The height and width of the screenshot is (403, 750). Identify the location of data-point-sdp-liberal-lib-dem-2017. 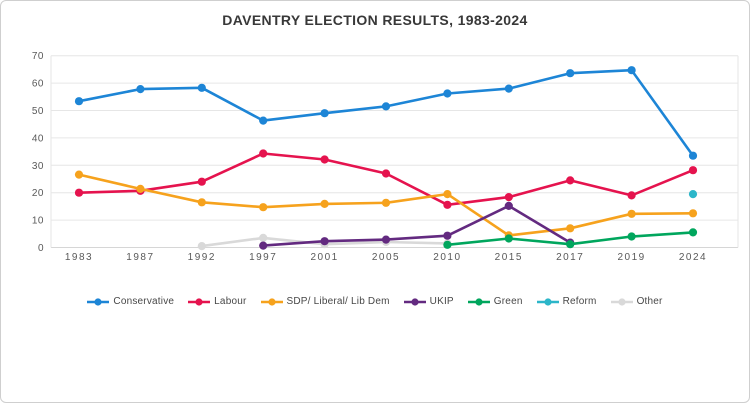
(570, 228).